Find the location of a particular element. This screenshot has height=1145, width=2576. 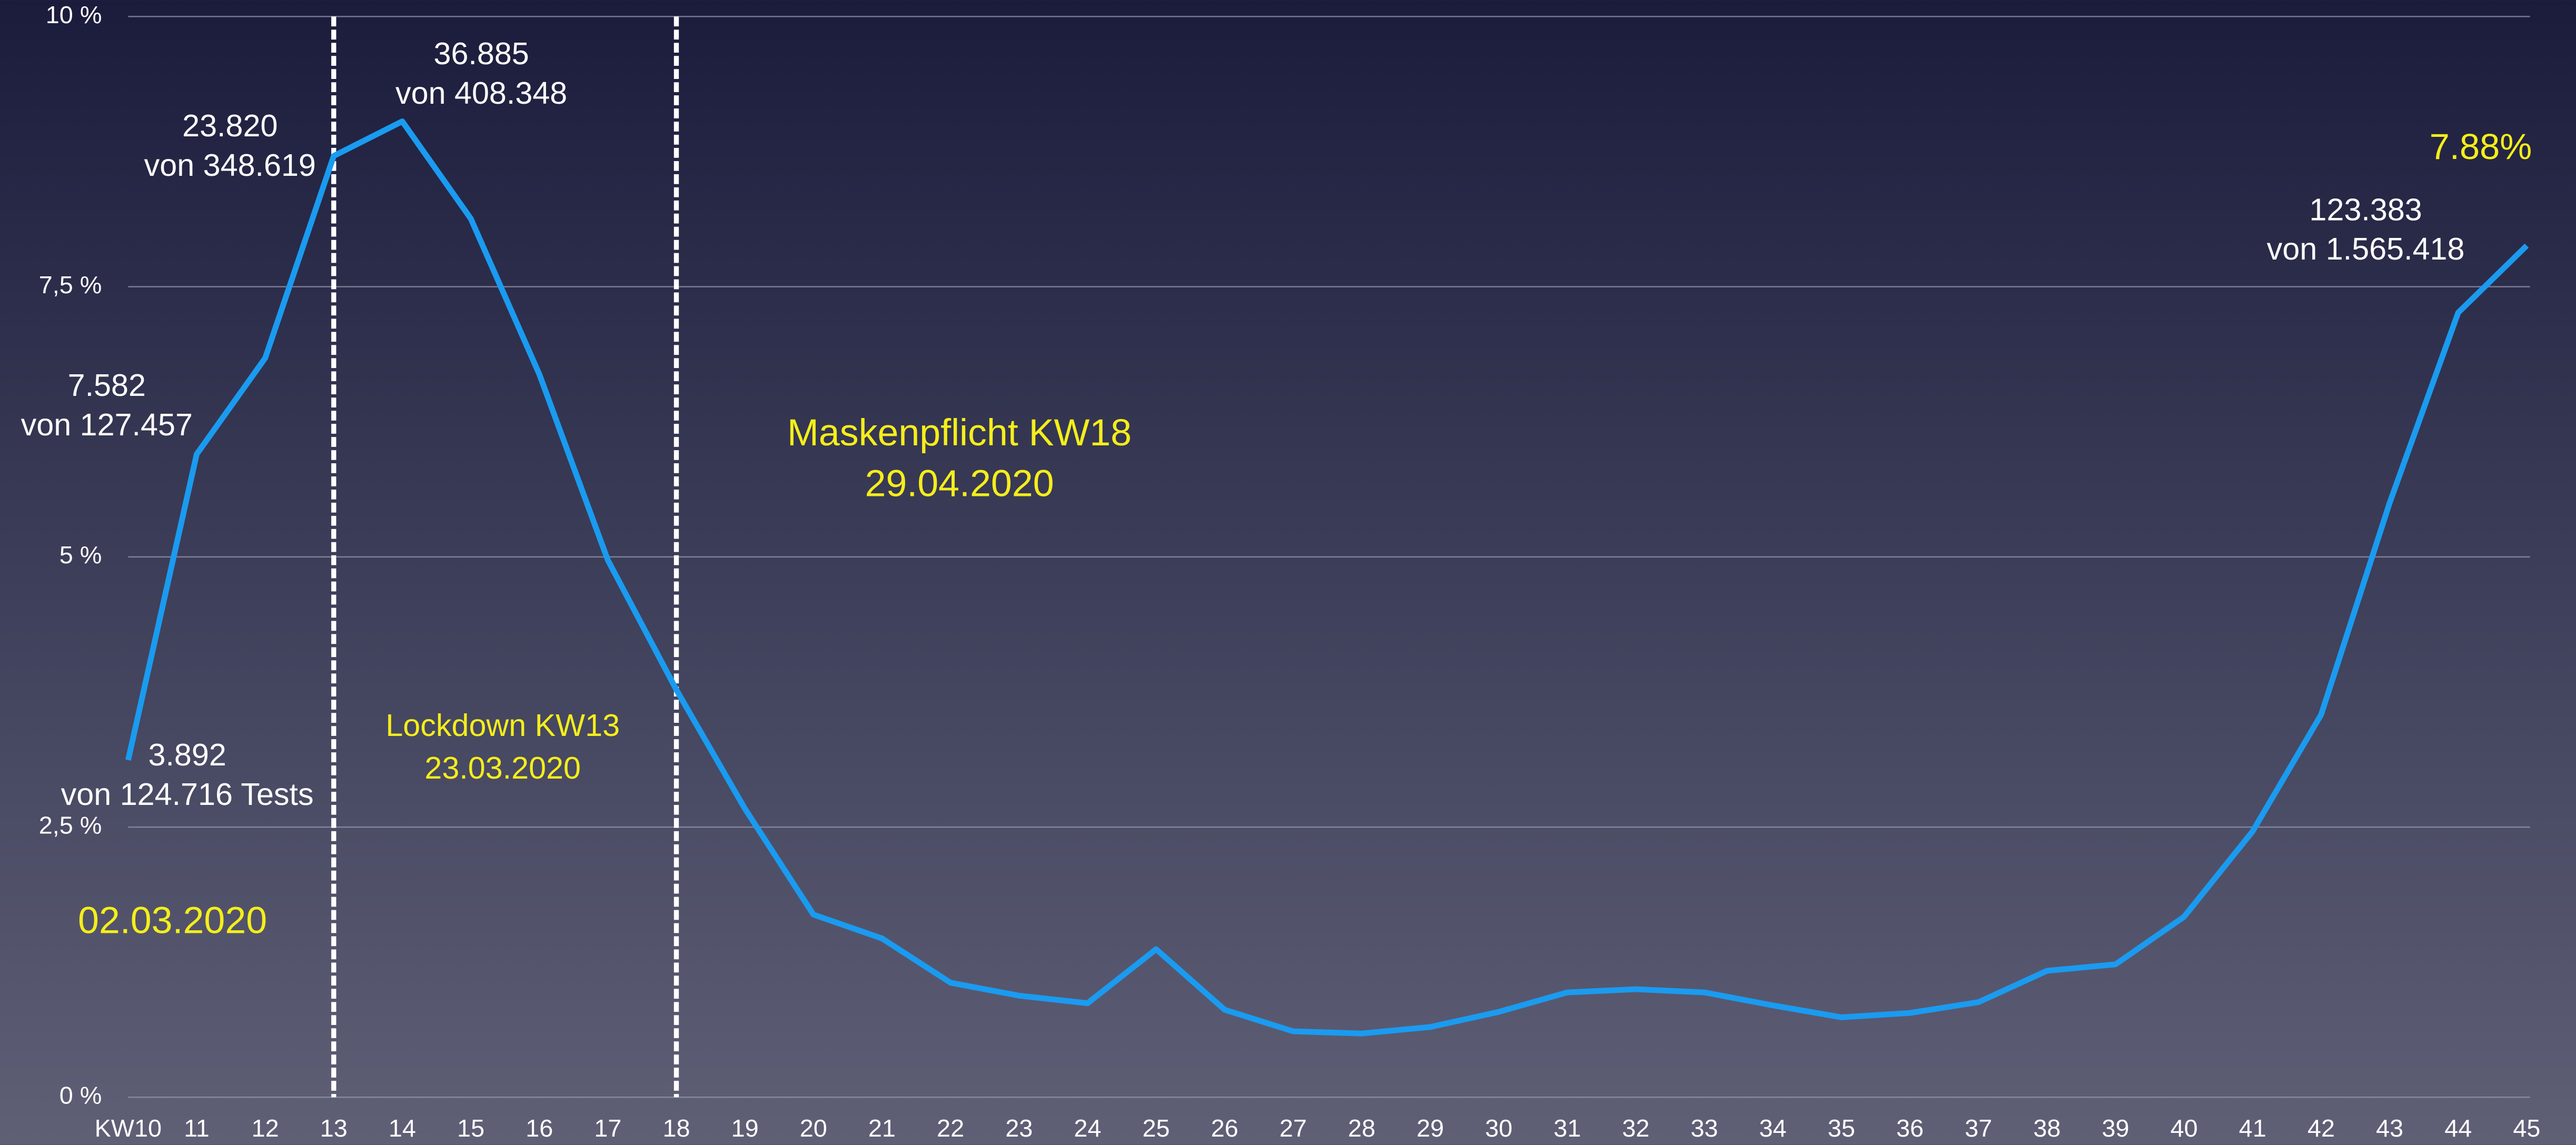

x-tick-label: 40 is located at coordinates (2184, 1128).